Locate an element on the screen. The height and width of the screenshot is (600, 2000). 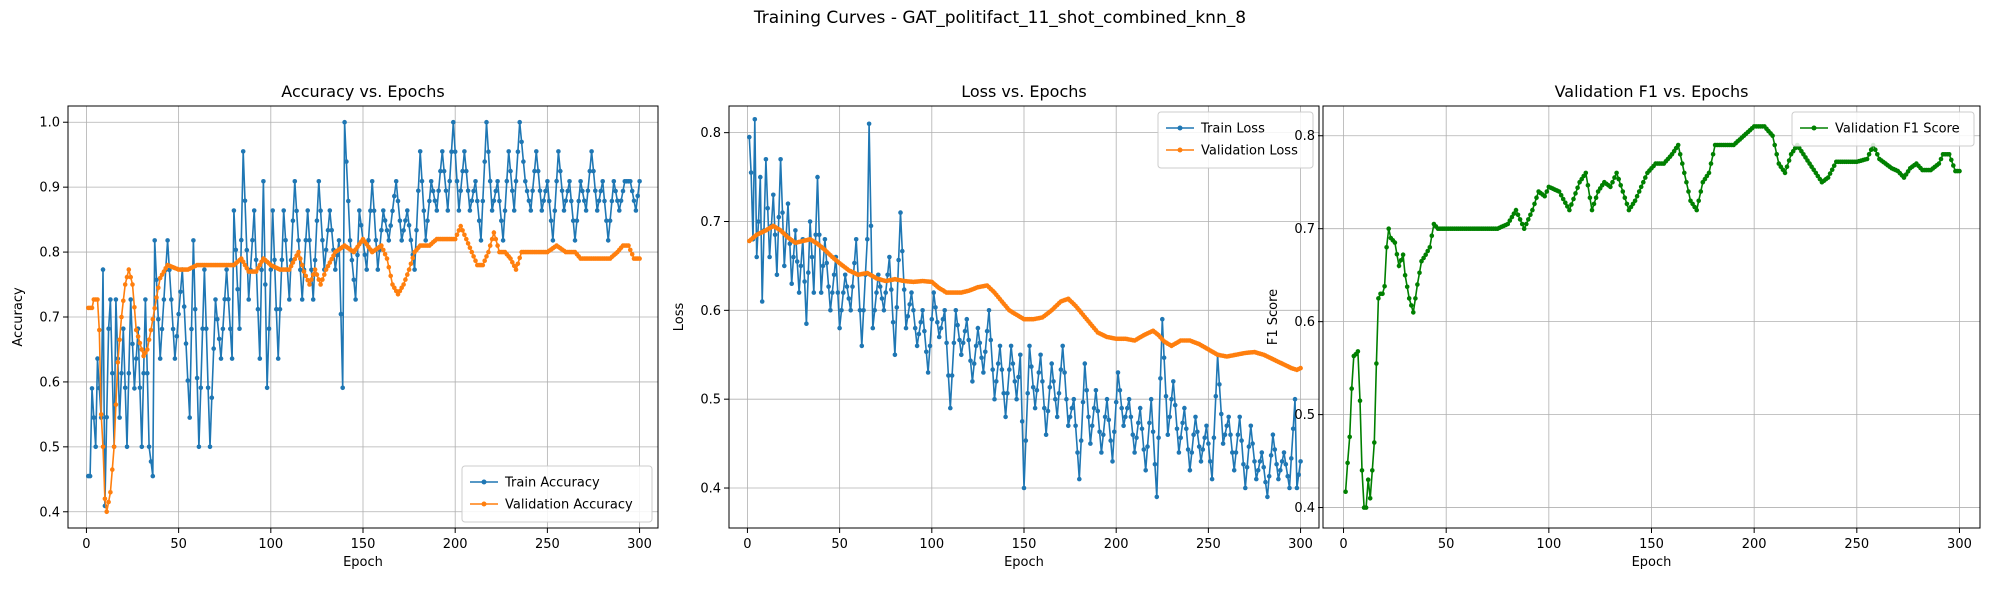
f1-legend-label: Validation F1 Score is located at coordinates (1897, 129).